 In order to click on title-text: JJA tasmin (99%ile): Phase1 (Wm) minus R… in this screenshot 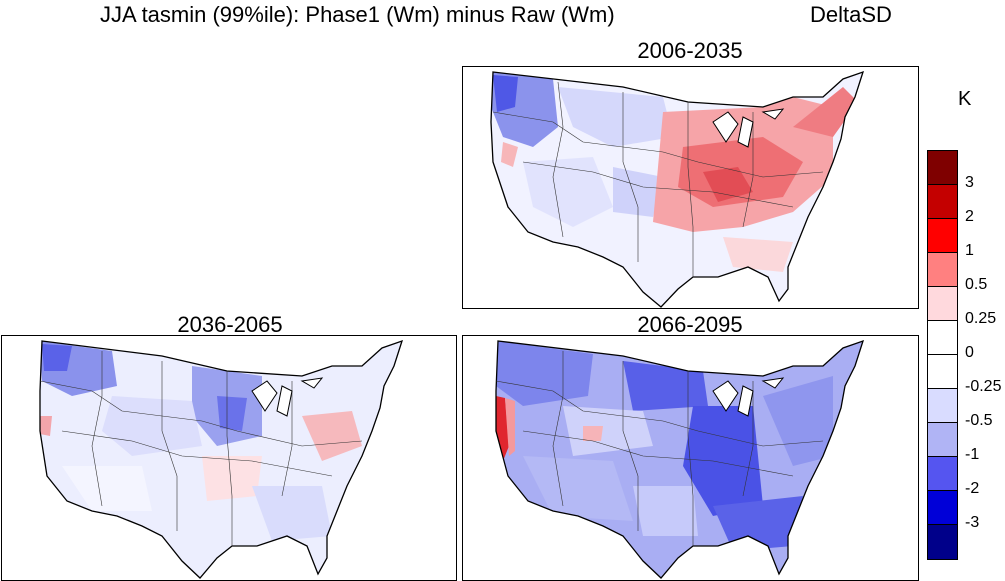, I will do `click(357, 14)`.